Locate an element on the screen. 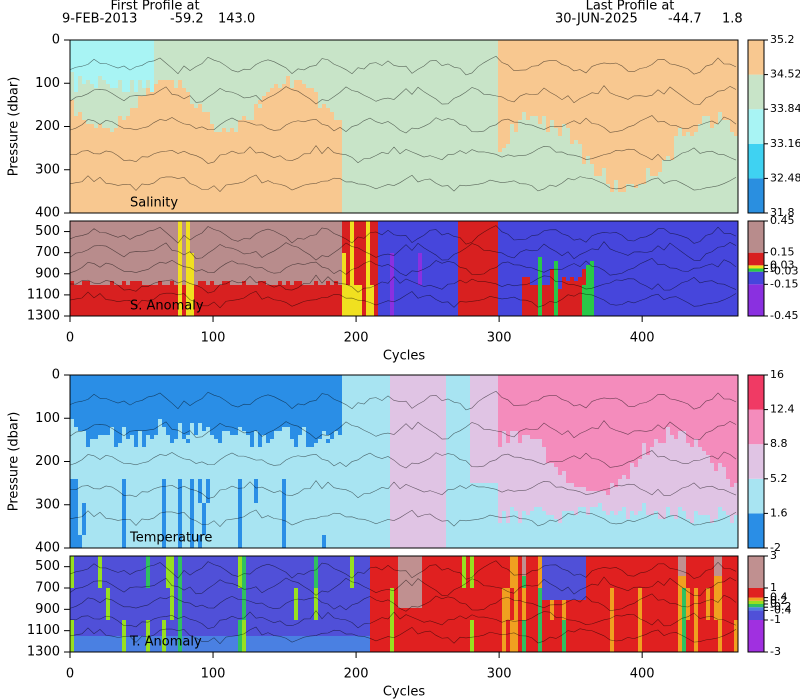 Image resolution: width=800 pixels, height=700 pixels. y-tick-label: 1300 is located at coordinates (43, 316).